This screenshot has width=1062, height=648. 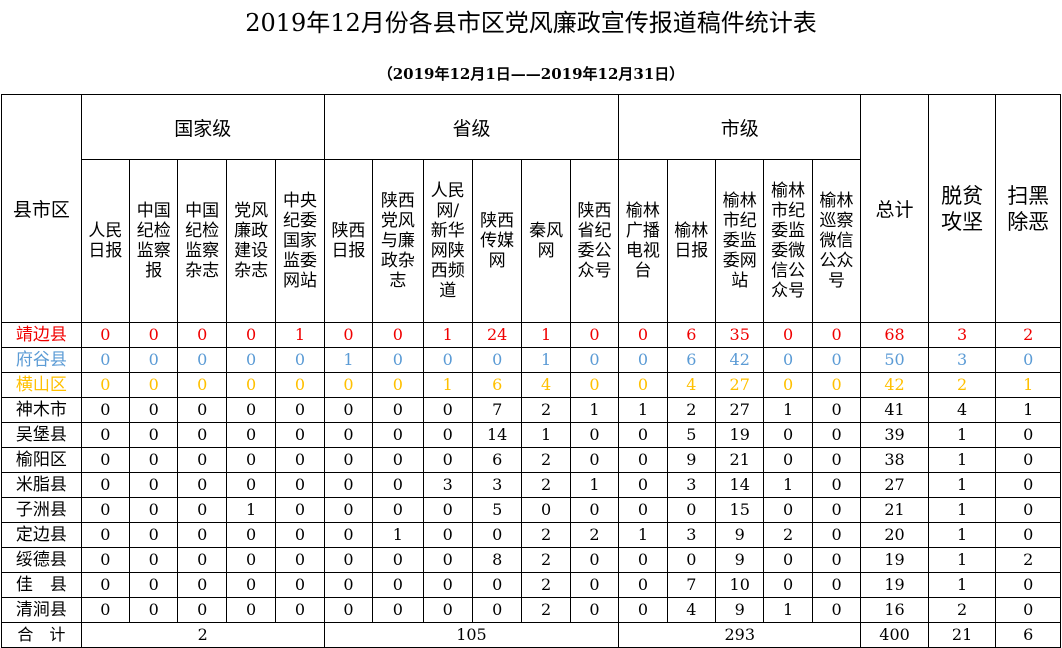 What do you see at coordinates (894, 585) in the screenshot?
I see `table-cell: 19` at bounding box center [894, 585].